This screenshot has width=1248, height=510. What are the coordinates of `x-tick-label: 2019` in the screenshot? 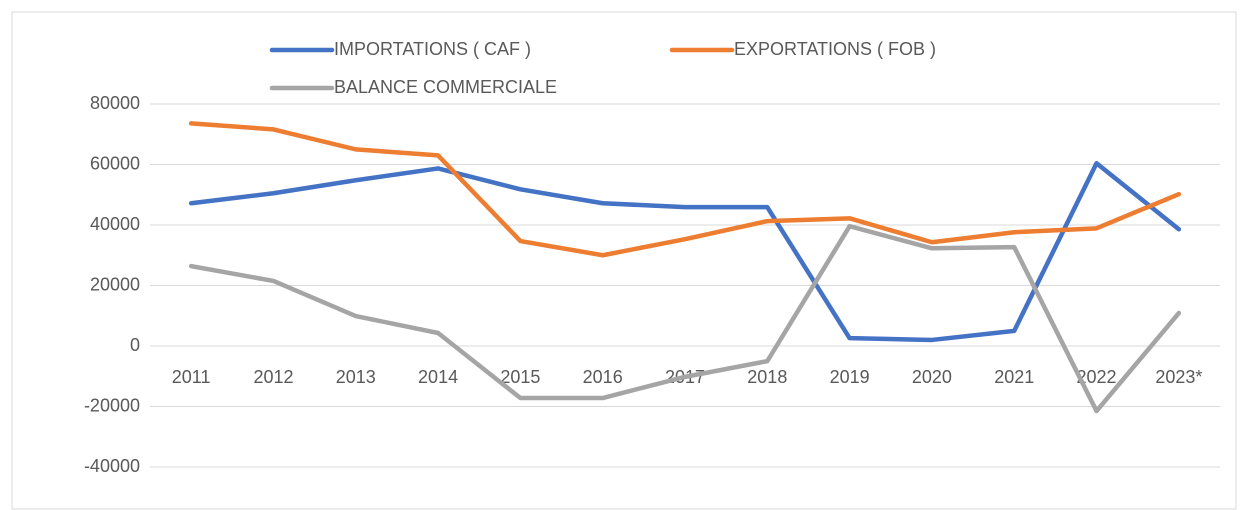 It's located at (850, 377).